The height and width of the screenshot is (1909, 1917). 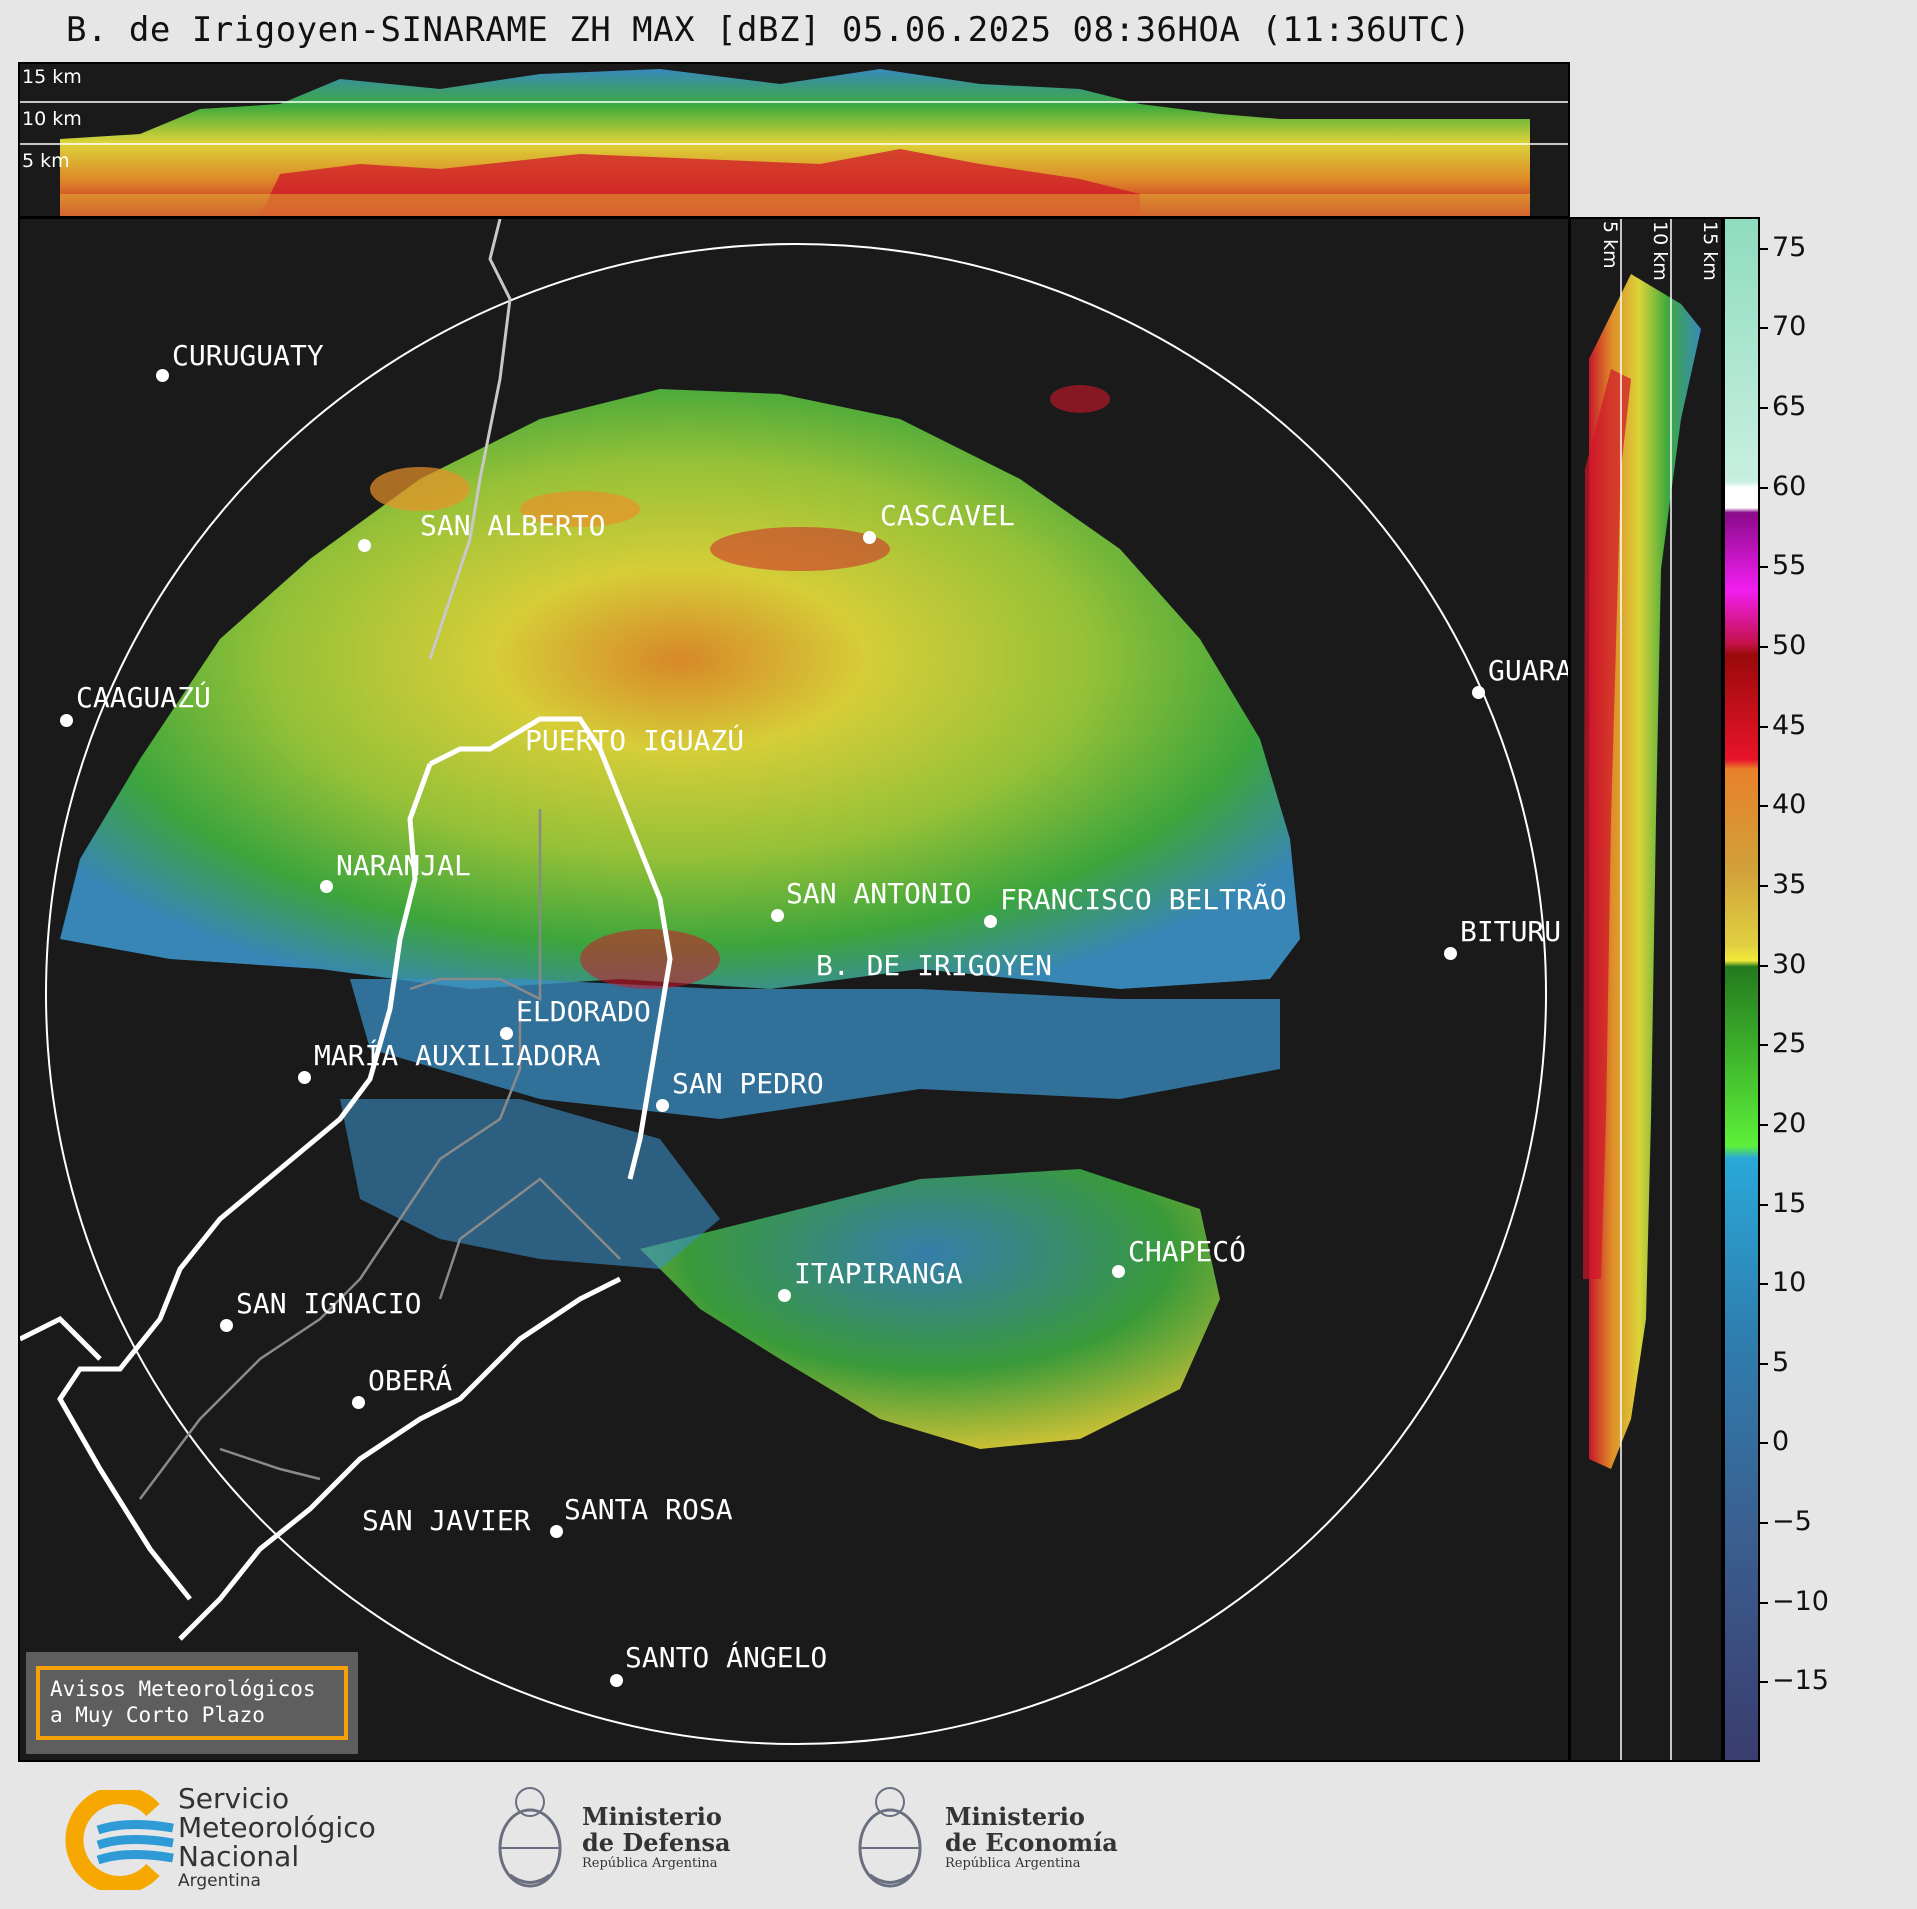 I want to click on colorbar-tick-label: 60, so click(x=1789, y=486).